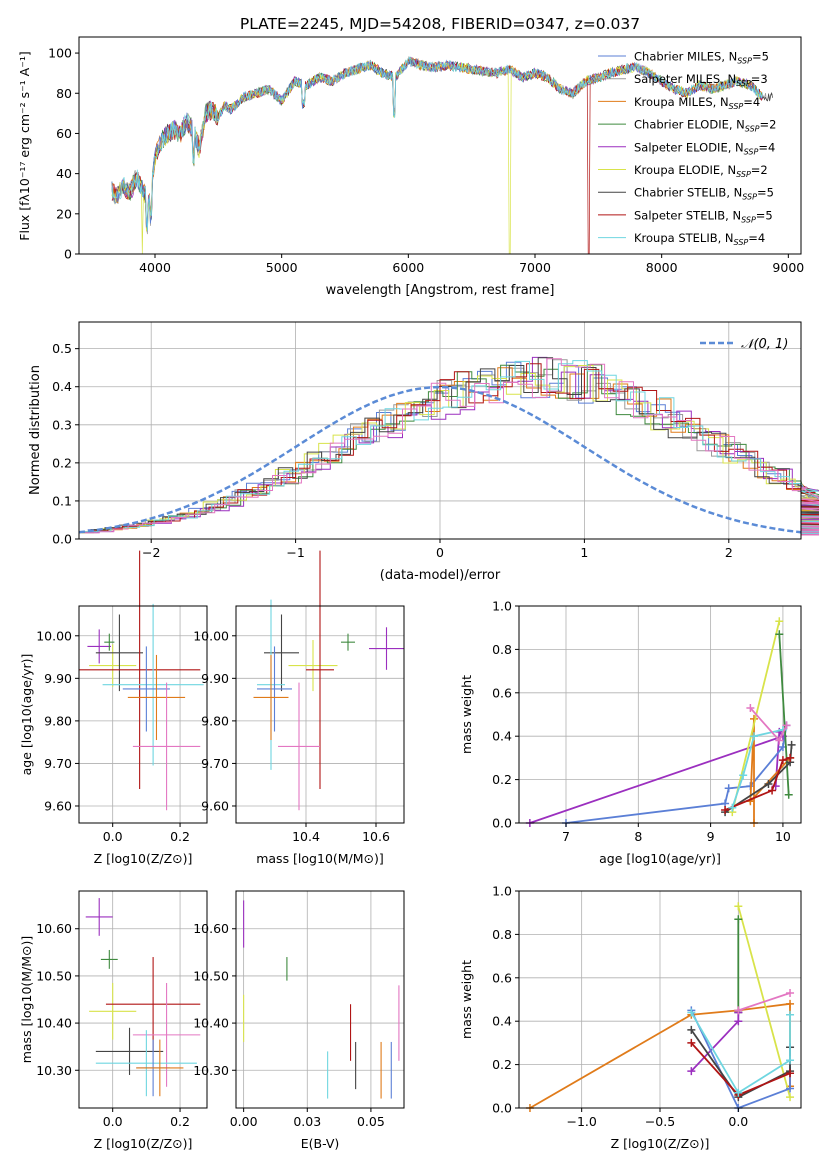 Image resolution: width=819 pixels, height=1170 pixels. What do you see at coordinates (62, 500) in the screenshot?
I see `y-tick-label: 0.1` at bounding box center [62, 500].